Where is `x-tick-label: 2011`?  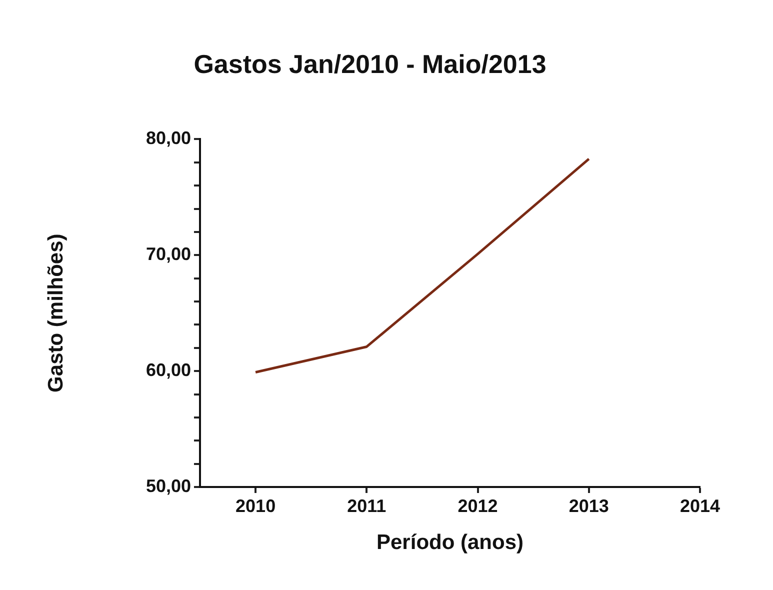 x-tick-label: 2011 is located at coordinates (366, 506).